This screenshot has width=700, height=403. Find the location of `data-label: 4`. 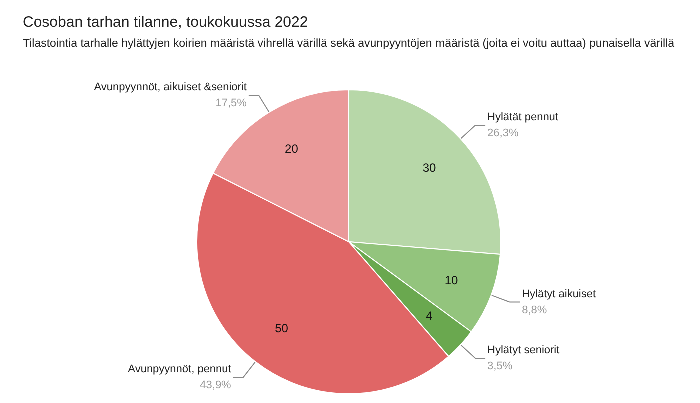

data-label: 4 is located at coordinates (430, 316).